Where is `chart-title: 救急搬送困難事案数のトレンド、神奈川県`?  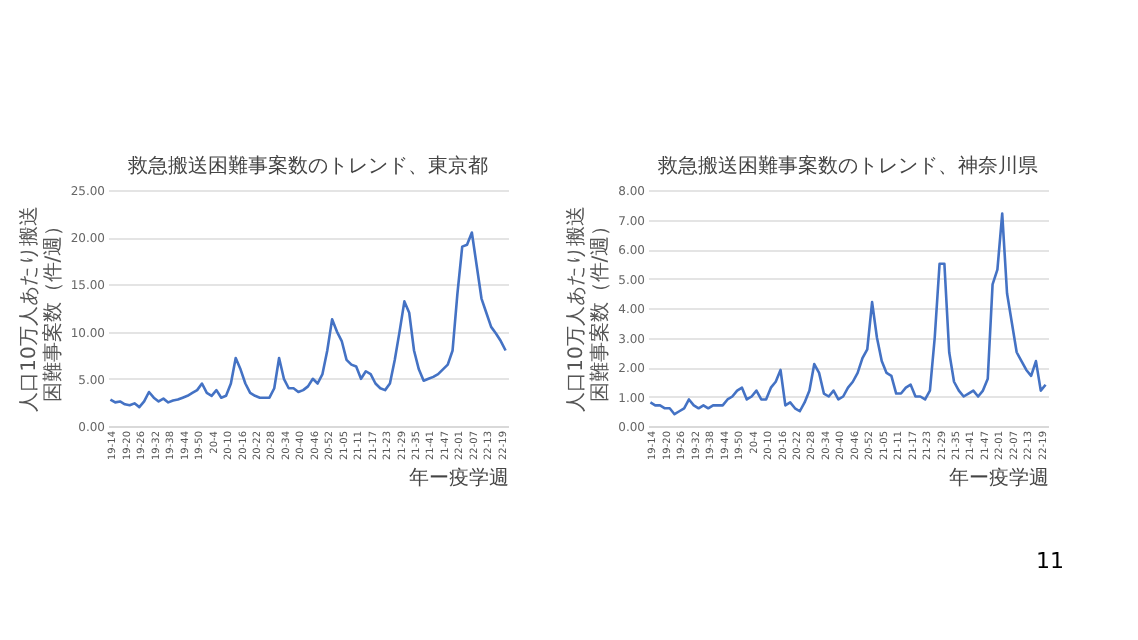
chart-title: 救急搬送困難事案数のトレンド、神奈川県 is located at coordinates (847, 166).